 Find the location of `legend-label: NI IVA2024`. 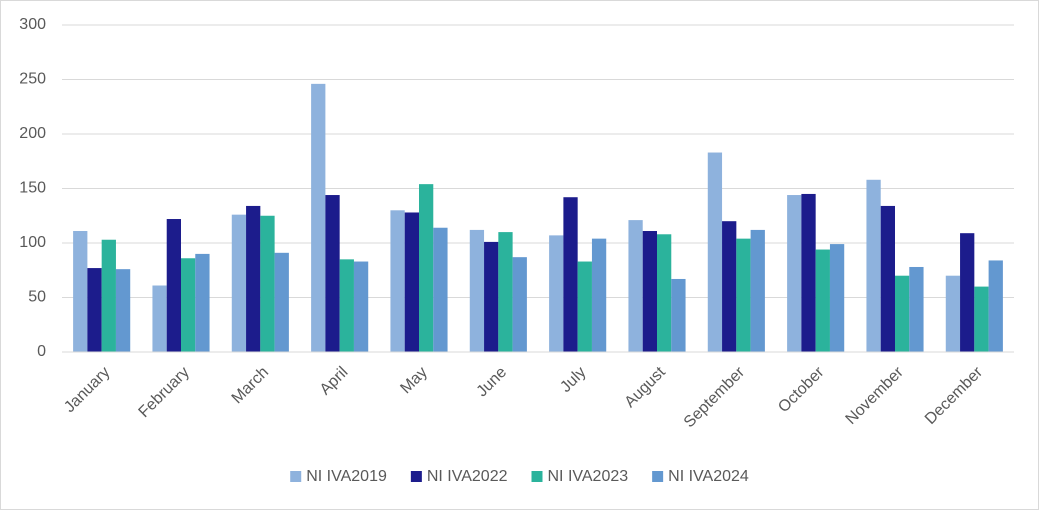

legend-label: NI IVA2024 is located at coordinates (708, 476).